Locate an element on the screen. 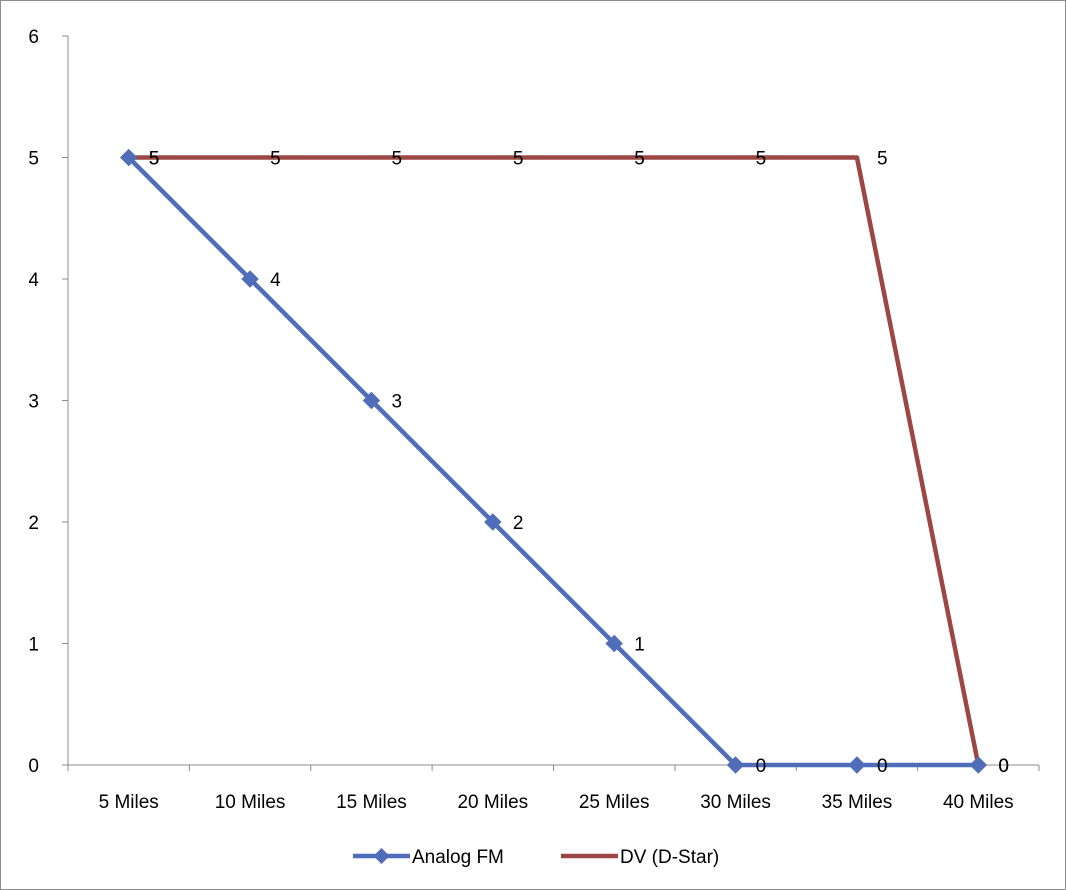 The image size is (1066, 890). y-tick-label: 0 is located at coordinates (33, 766).